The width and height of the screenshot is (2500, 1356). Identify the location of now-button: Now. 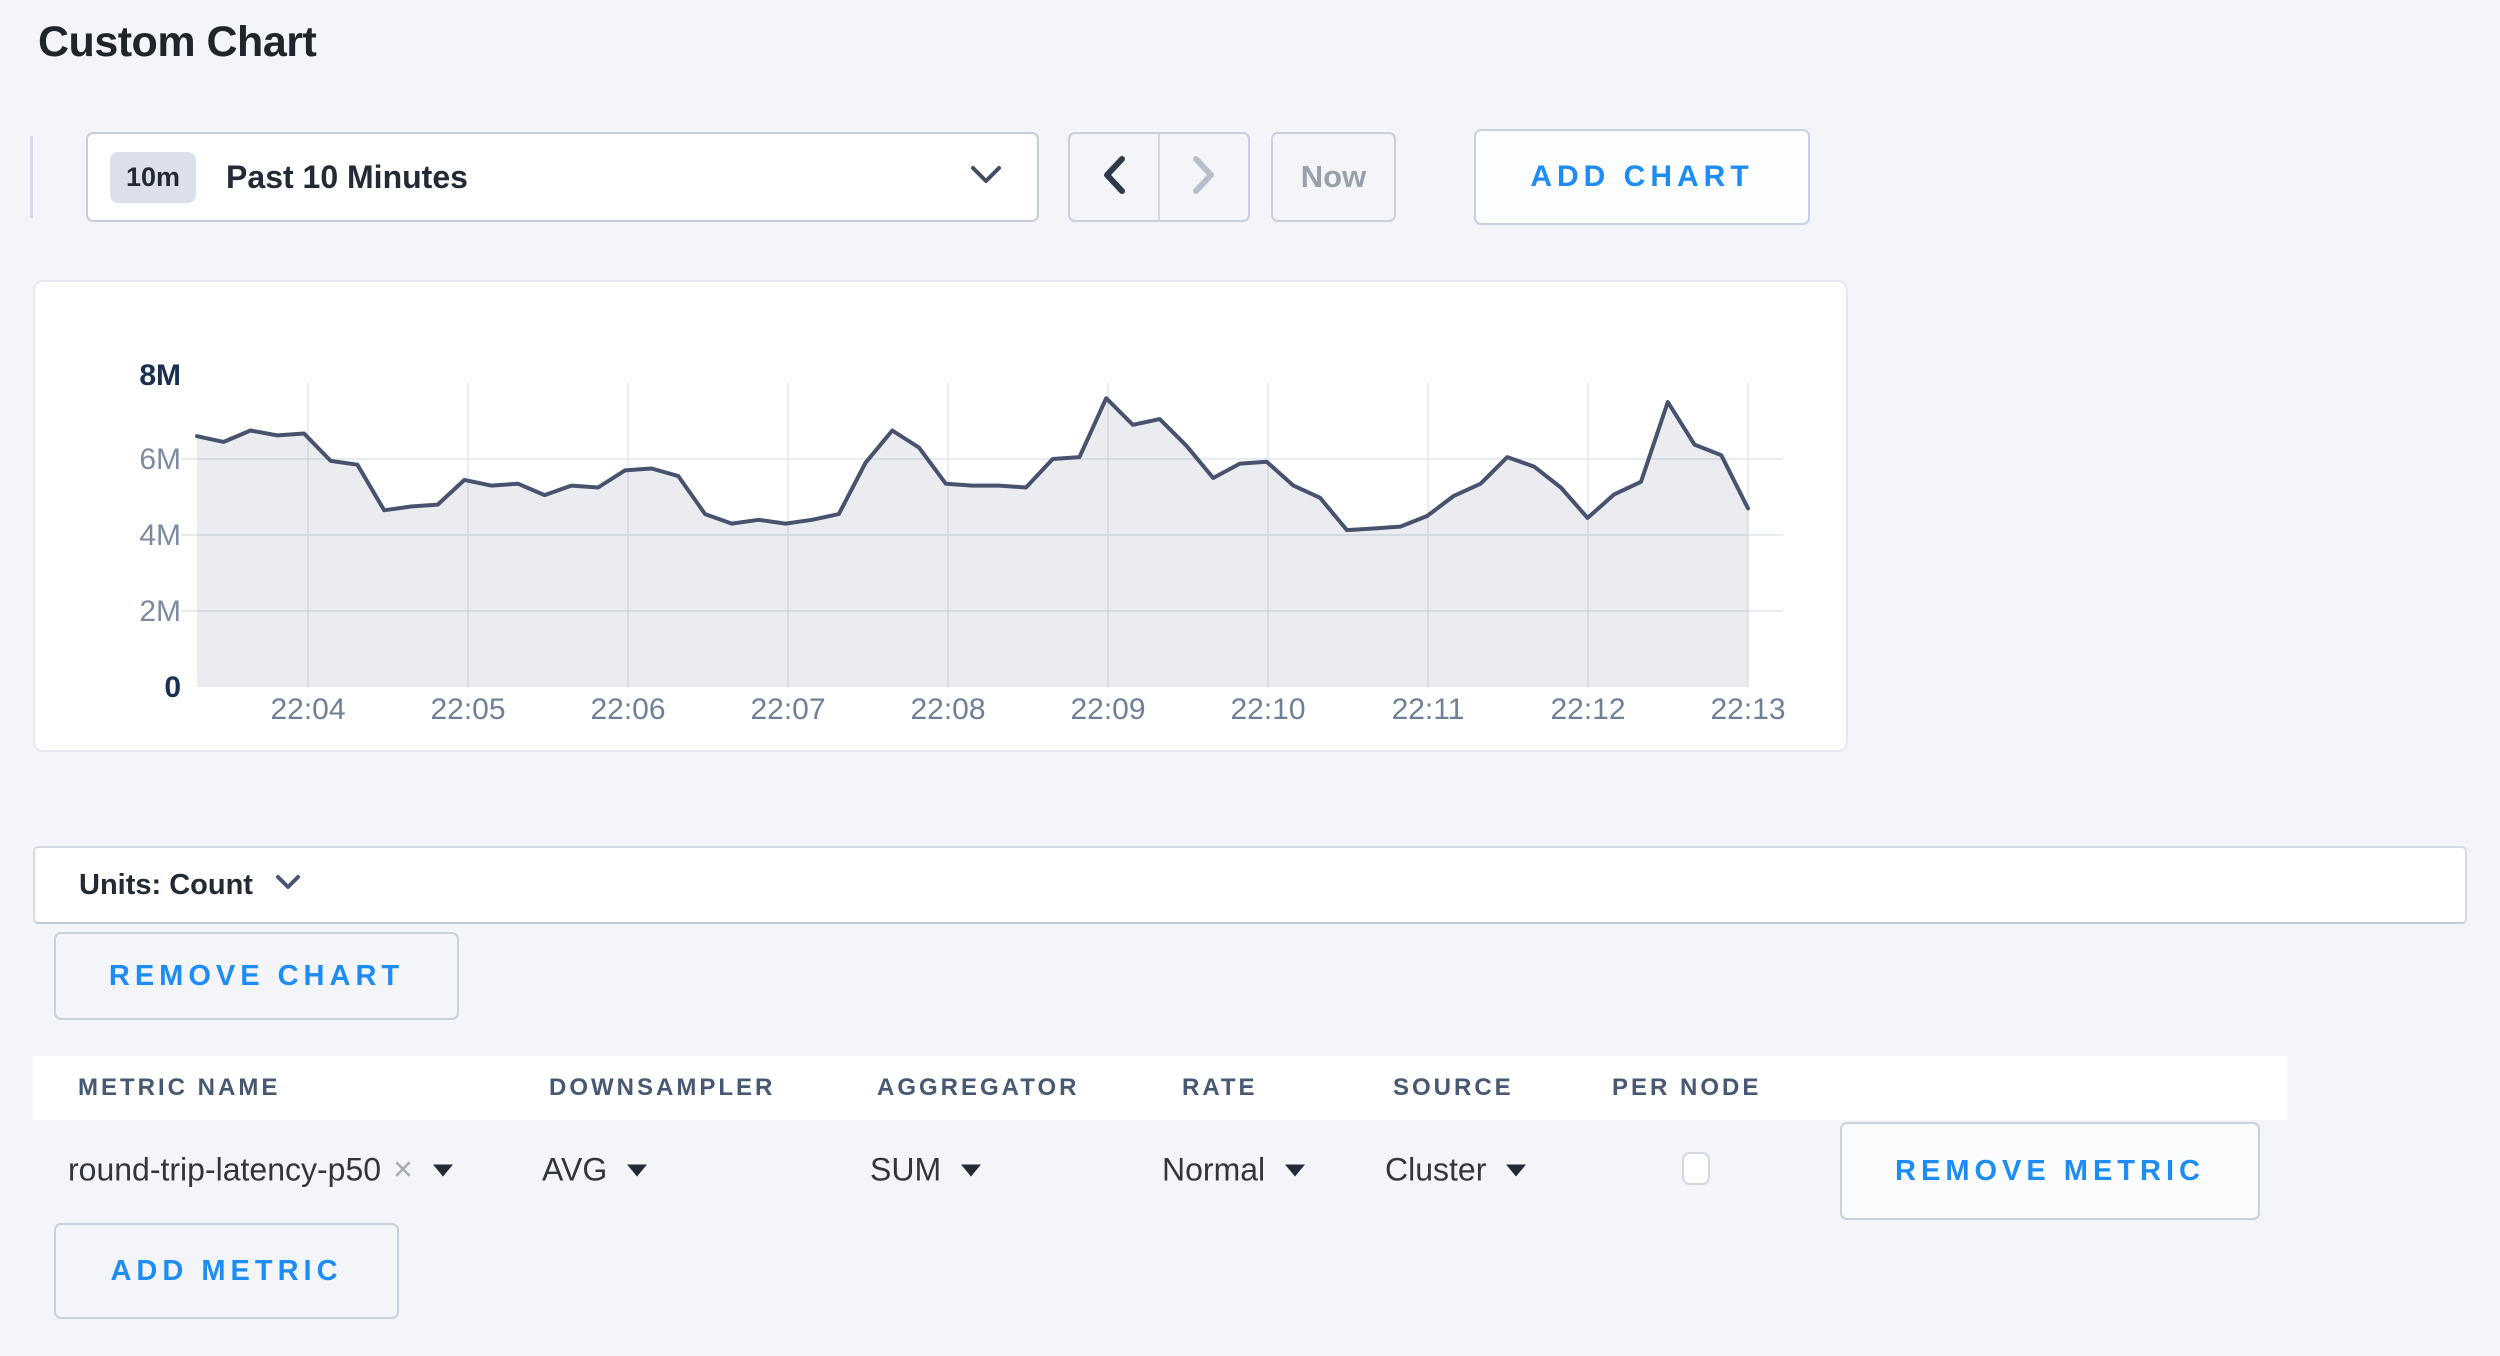
(1333, 177).